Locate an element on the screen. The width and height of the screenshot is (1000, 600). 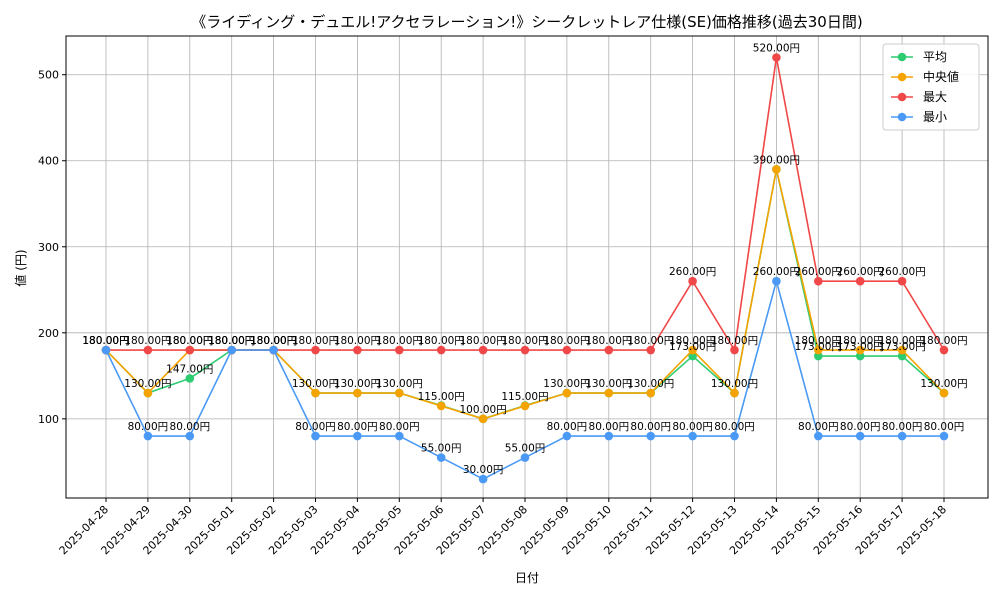
legend-label: 平均 is located at coordinates (935, 57).